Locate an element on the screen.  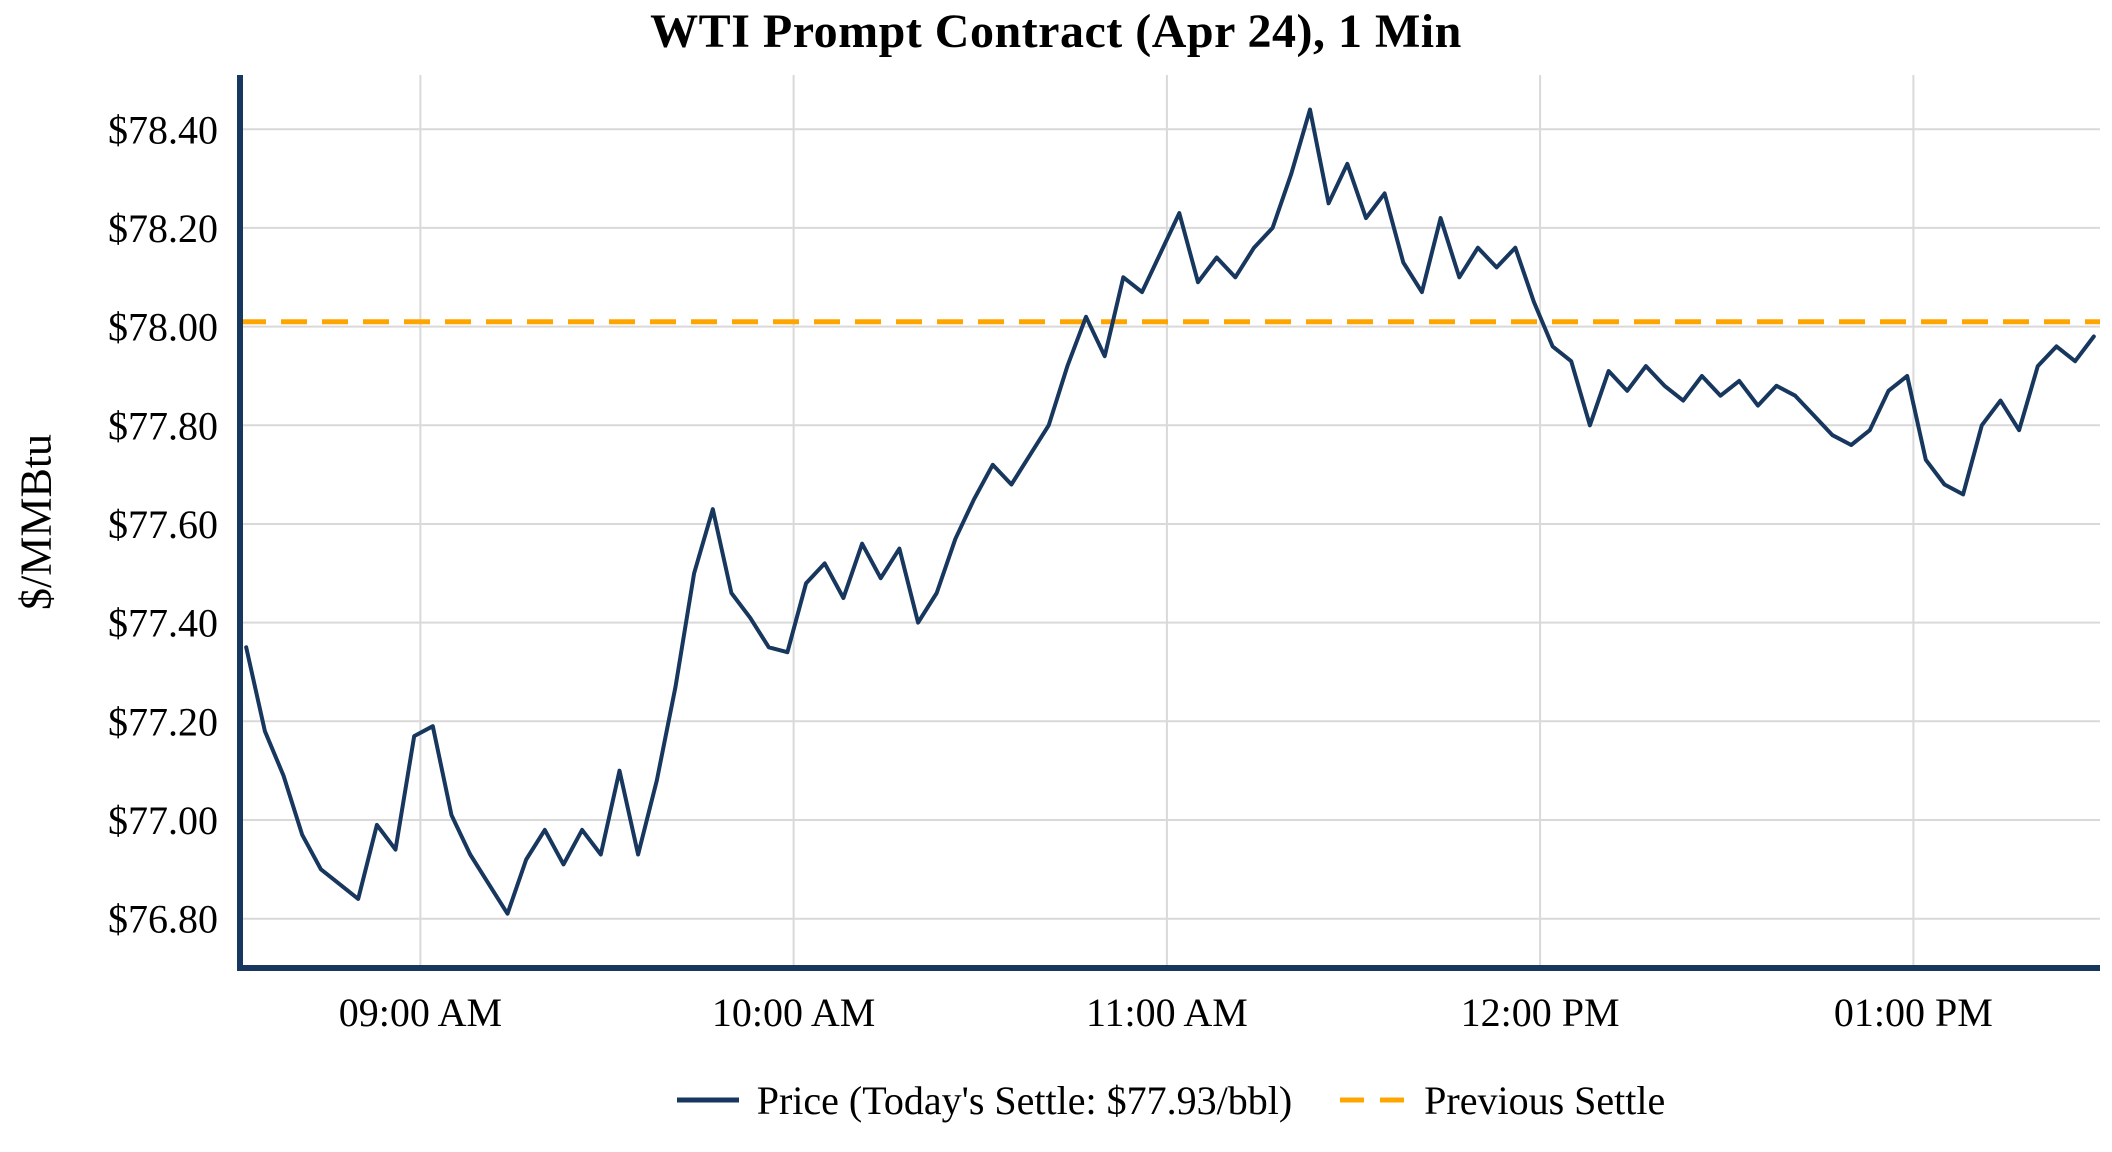
x-tick-label: 01:00 PM is located at coordinates (1913, 1012).